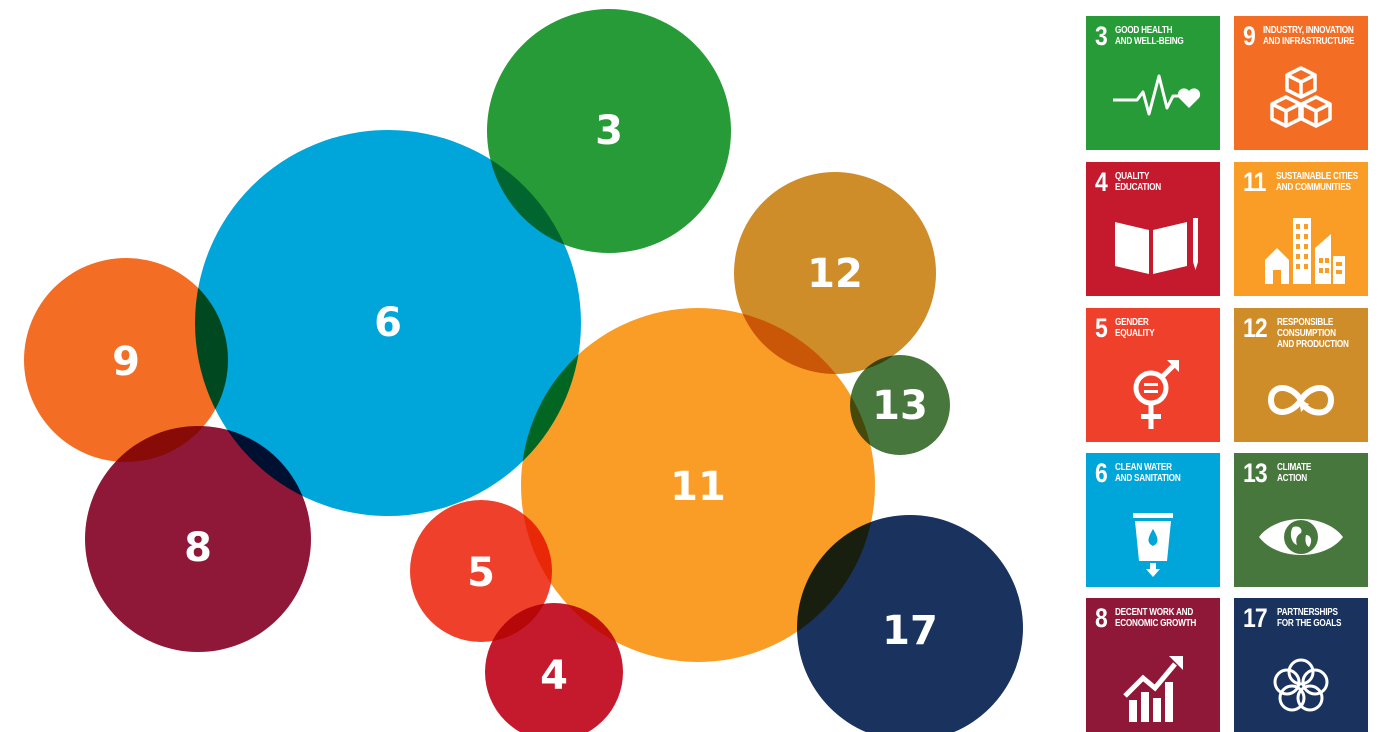 The image size is (1386, 732). What do you see at coordinates (1149, 41) in the screenshot?
I see `tile-title-line: AND WELL-BEING` at bounding box center [1149, 41].